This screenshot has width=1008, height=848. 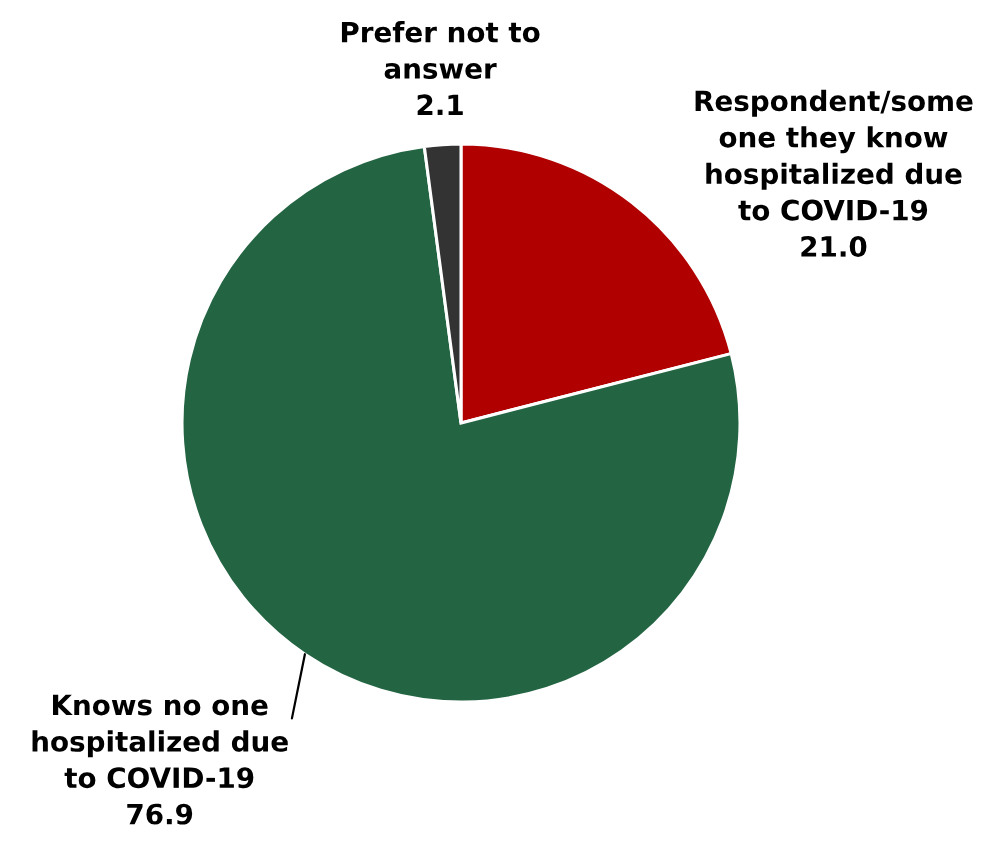 I want to click on slice-label: Prefer not to answer, so click(x=440, y=50).